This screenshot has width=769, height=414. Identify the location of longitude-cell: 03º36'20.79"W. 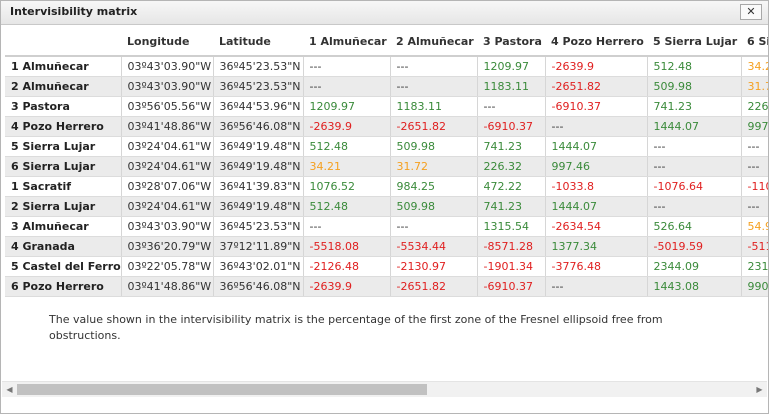
(167, 246).